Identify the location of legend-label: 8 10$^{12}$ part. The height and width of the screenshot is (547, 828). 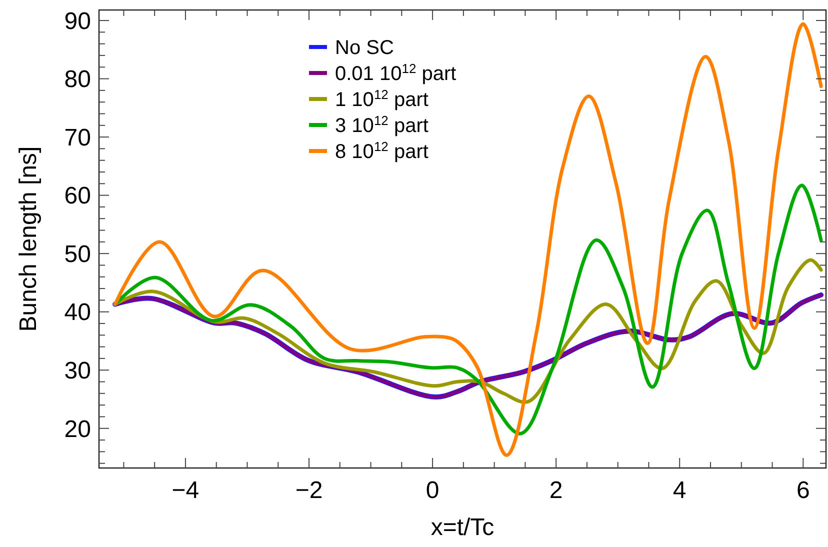
(382, 150).